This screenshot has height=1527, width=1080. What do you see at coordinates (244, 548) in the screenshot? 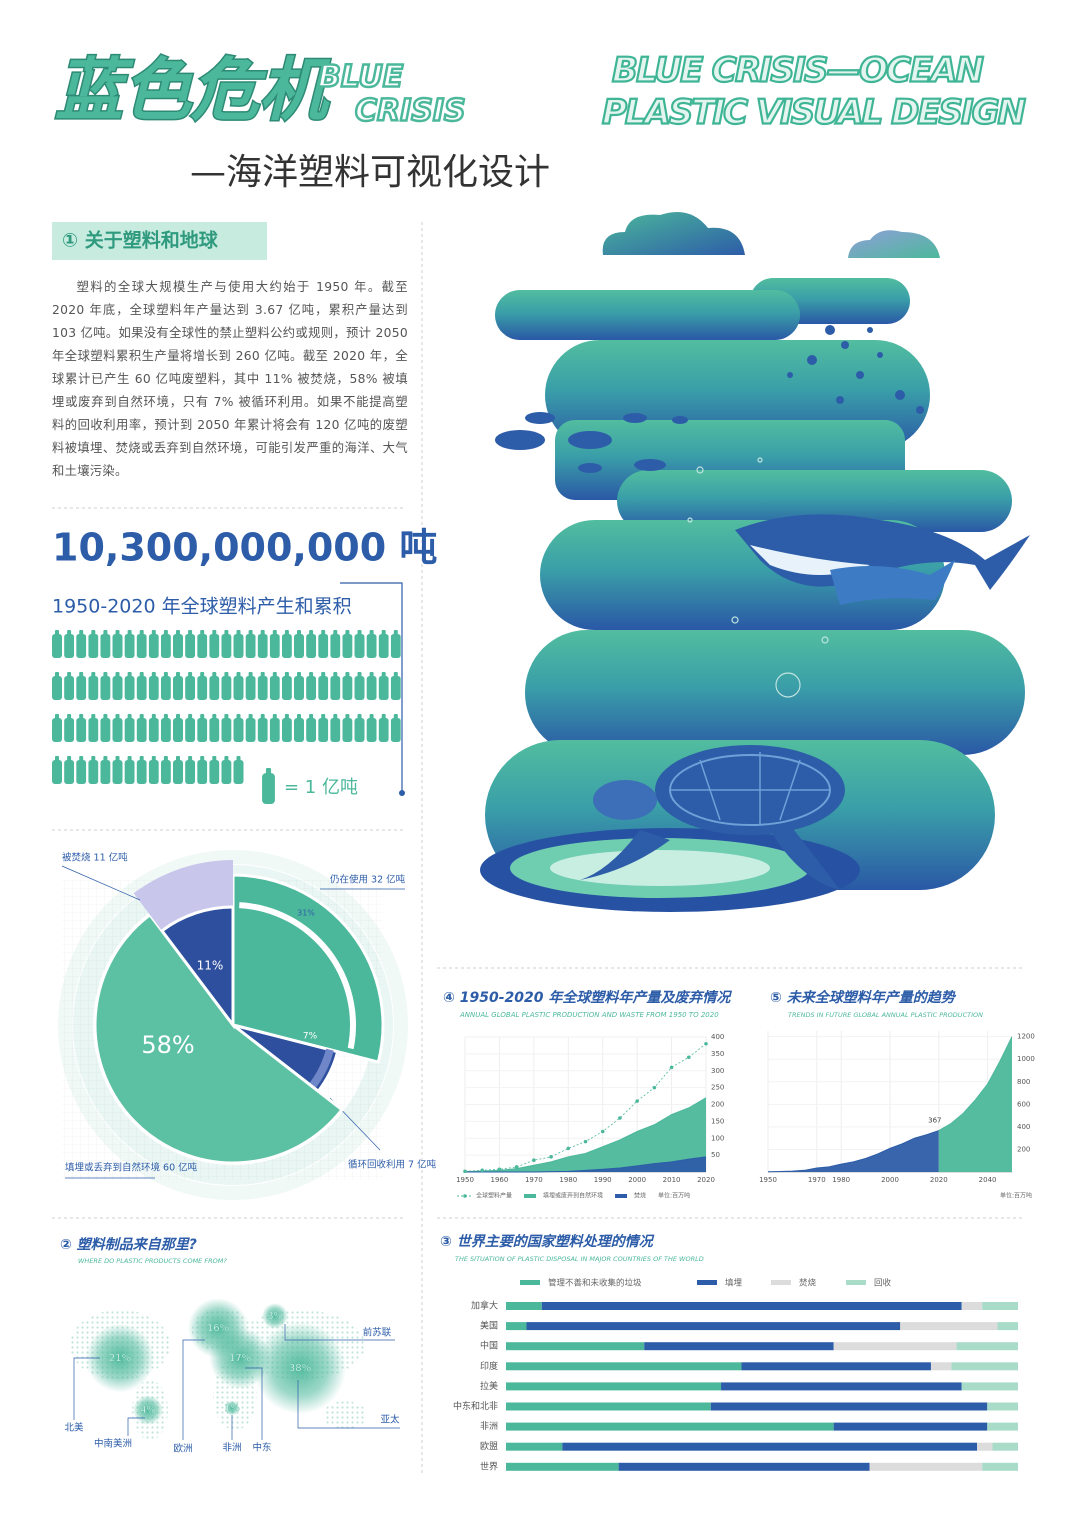
I see `big-number: 10,300,000,000 吨` at bounding box center [244, 548].